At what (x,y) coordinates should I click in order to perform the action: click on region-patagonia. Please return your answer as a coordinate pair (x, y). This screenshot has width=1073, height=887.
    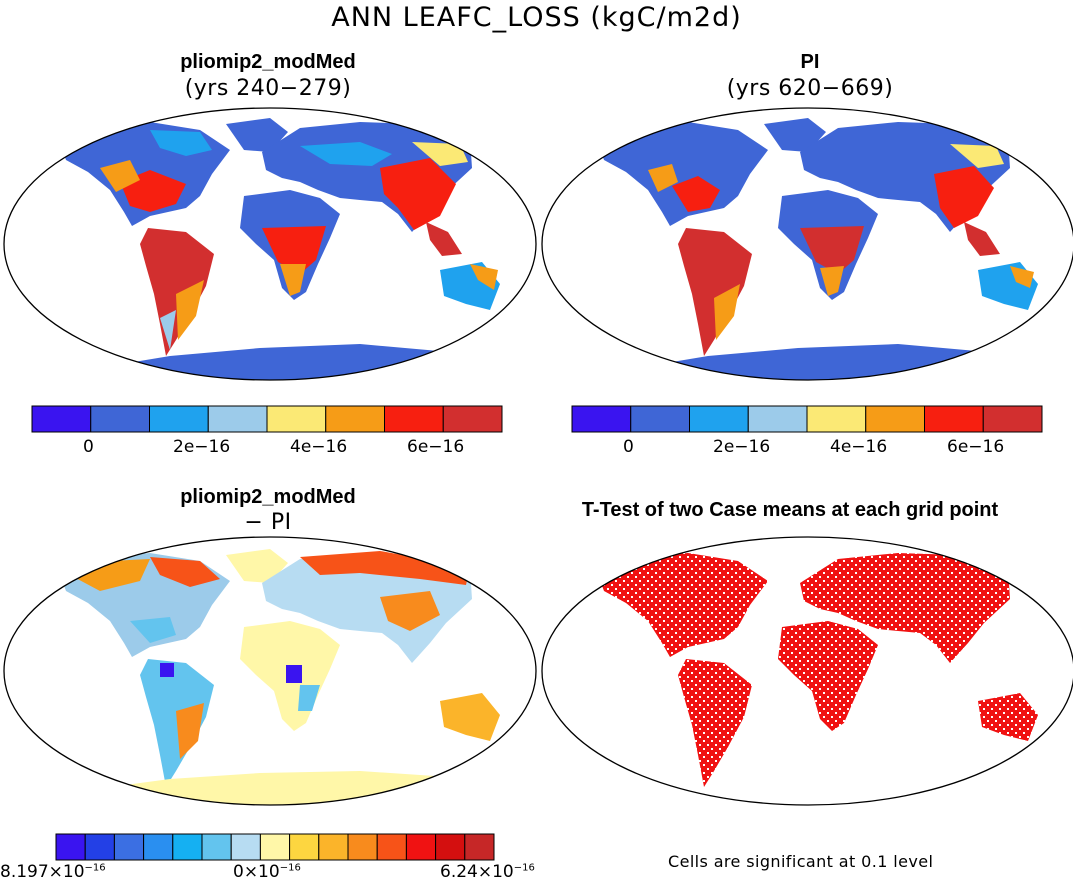
    Looking at the image, I should click on (168, 330).